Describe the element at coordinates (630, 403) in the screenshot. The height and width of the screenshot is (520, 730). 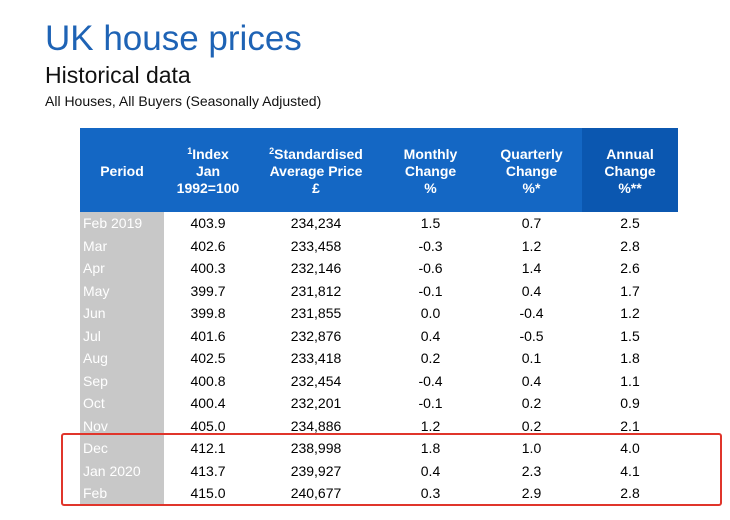
I see `cell-annual: 0.9` at that location.